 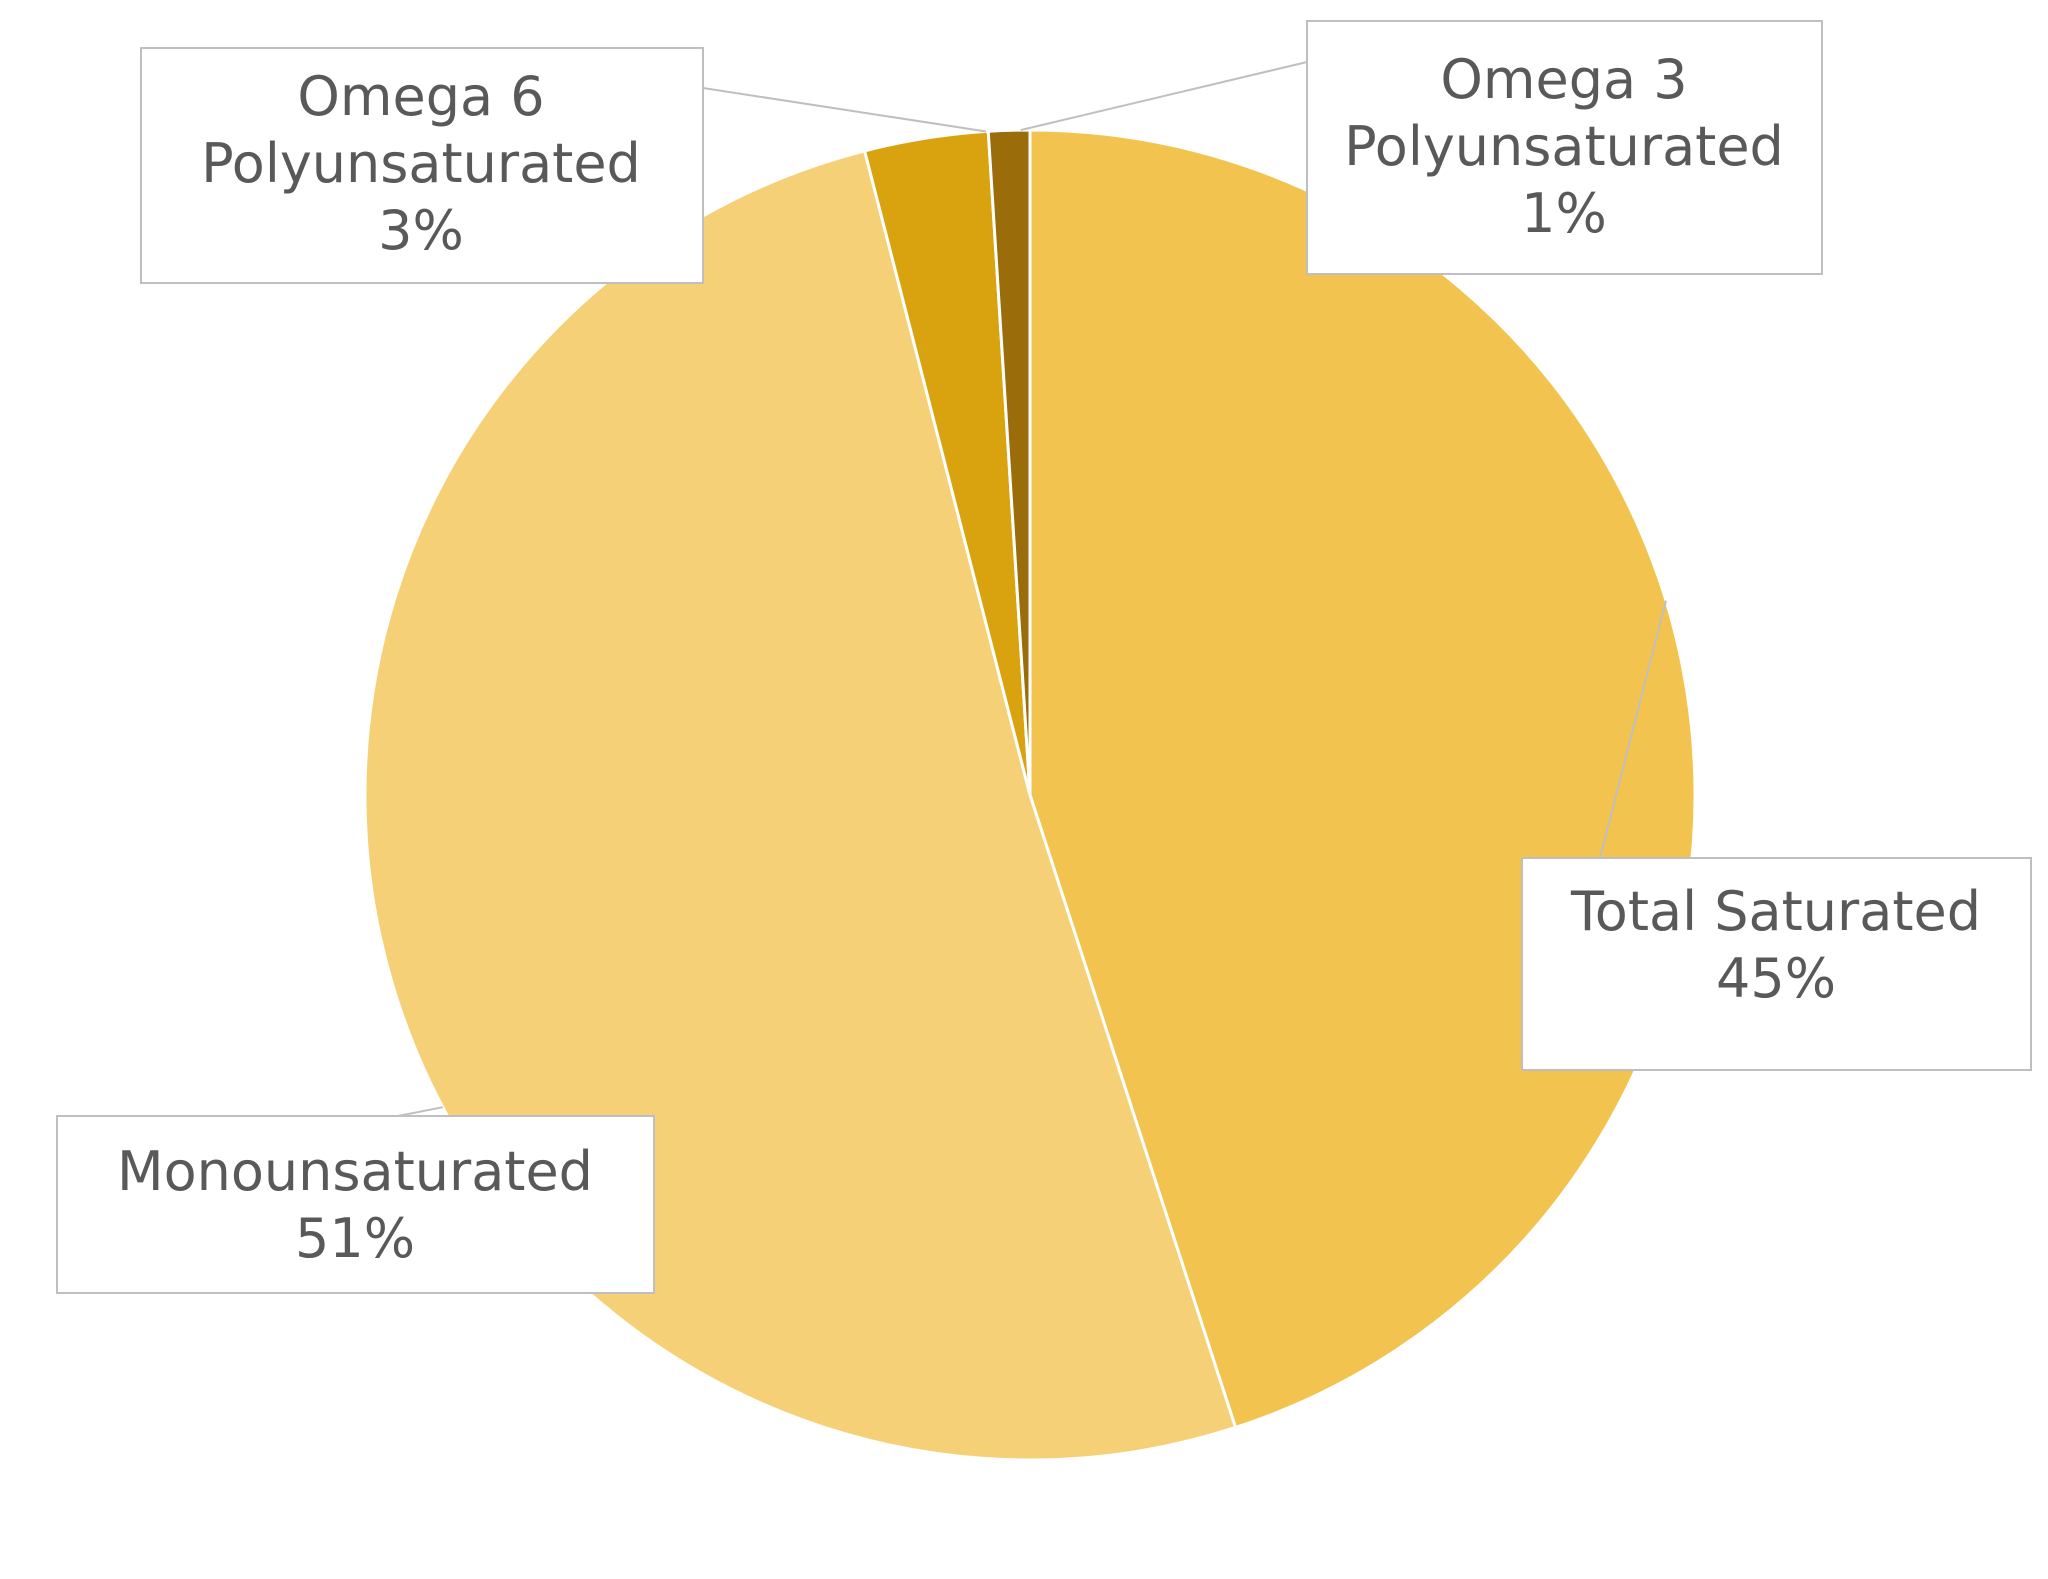 I want to click on data-label: Omega 3 Polyunsaturated 1%, so click(x=1564, y=146).